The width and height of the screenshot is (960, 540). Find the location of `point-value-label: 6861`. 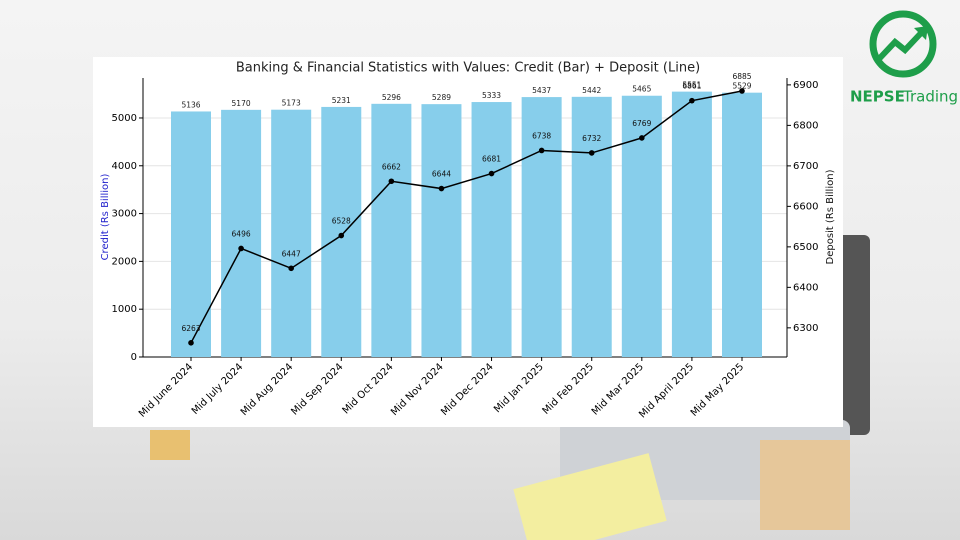

point-value-label: 6861 is located at coordinates (691, 86).